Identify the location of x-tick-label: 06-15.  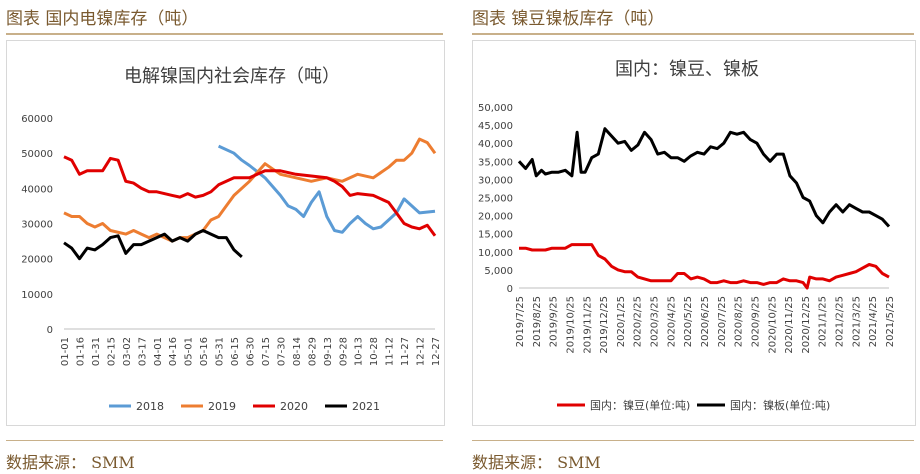
(235, 351).